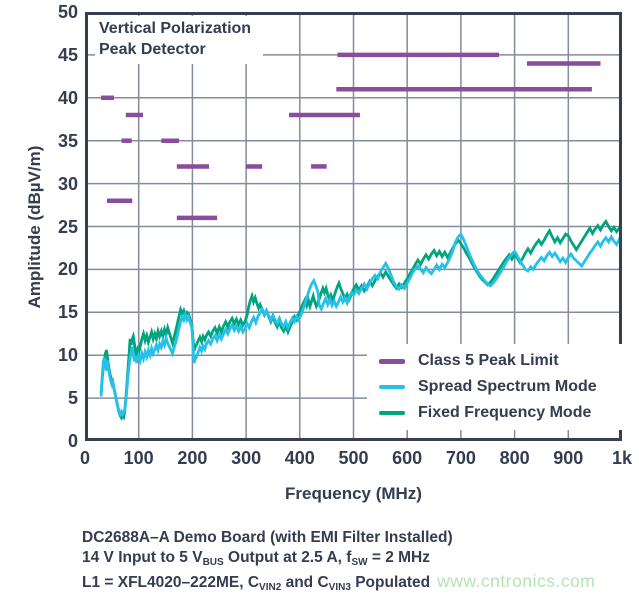  Describe the element at coordinates (175, 28) in the screenshot. I see `annotation-line1: Vertical Polarization` at that location.